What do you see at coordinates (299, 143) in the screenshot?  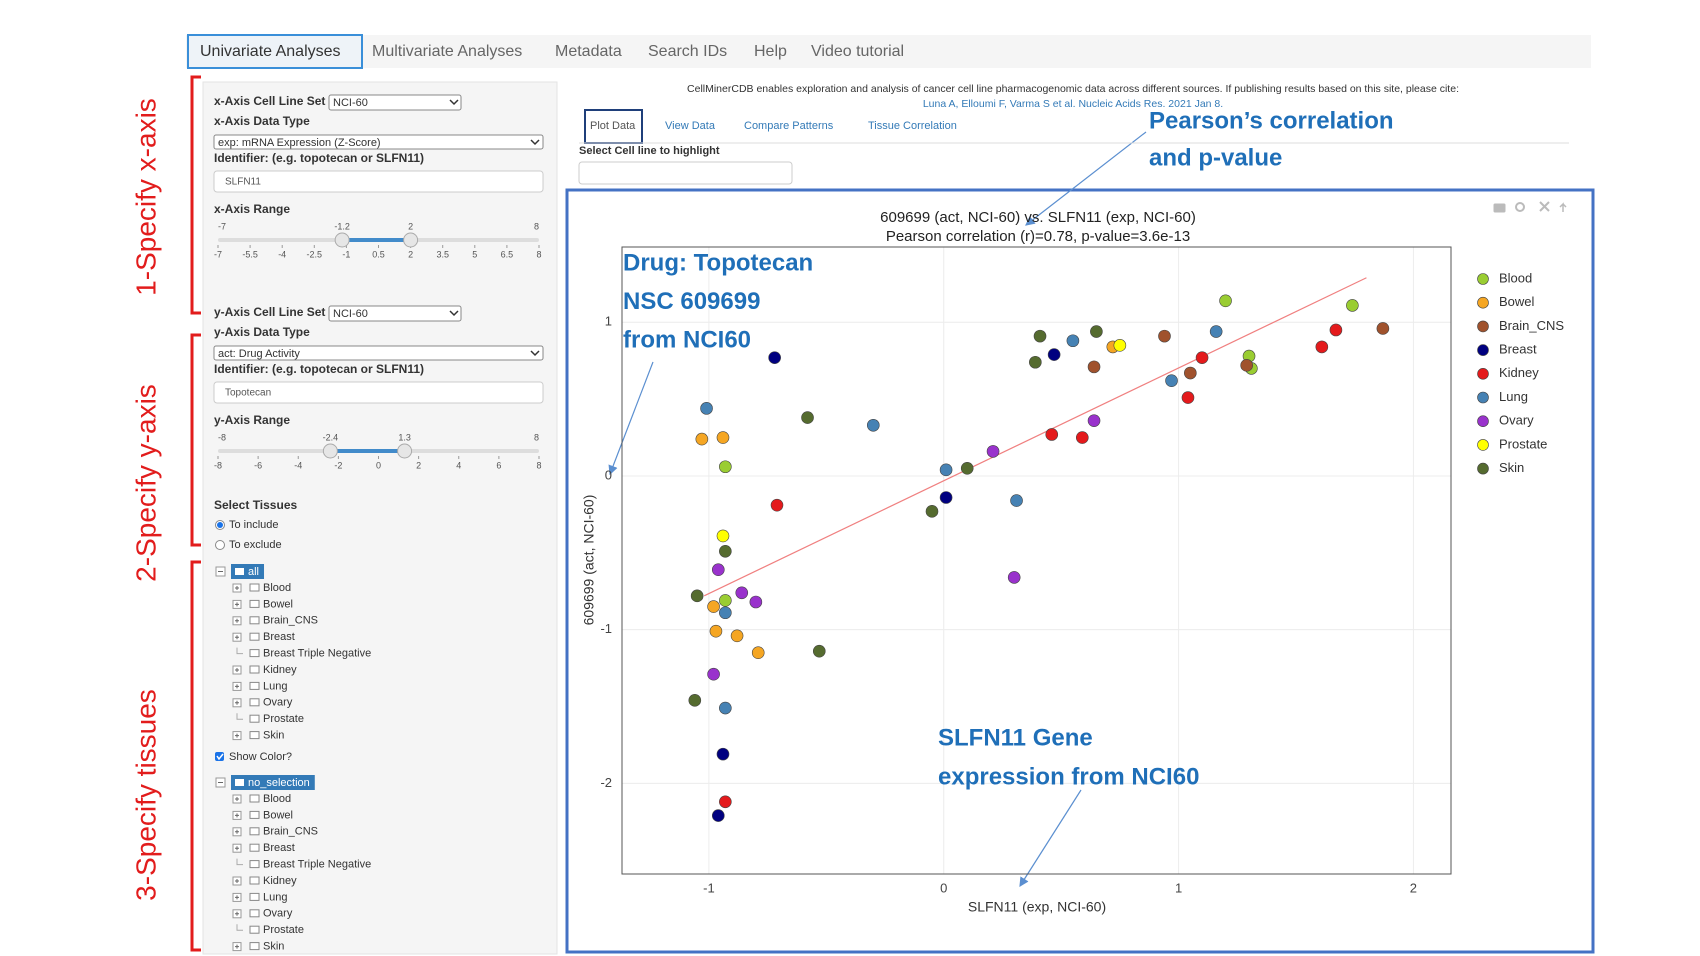 I see `select-value: exp: mRNA Expression (Z-Score)` at bounding box center [299, 143].